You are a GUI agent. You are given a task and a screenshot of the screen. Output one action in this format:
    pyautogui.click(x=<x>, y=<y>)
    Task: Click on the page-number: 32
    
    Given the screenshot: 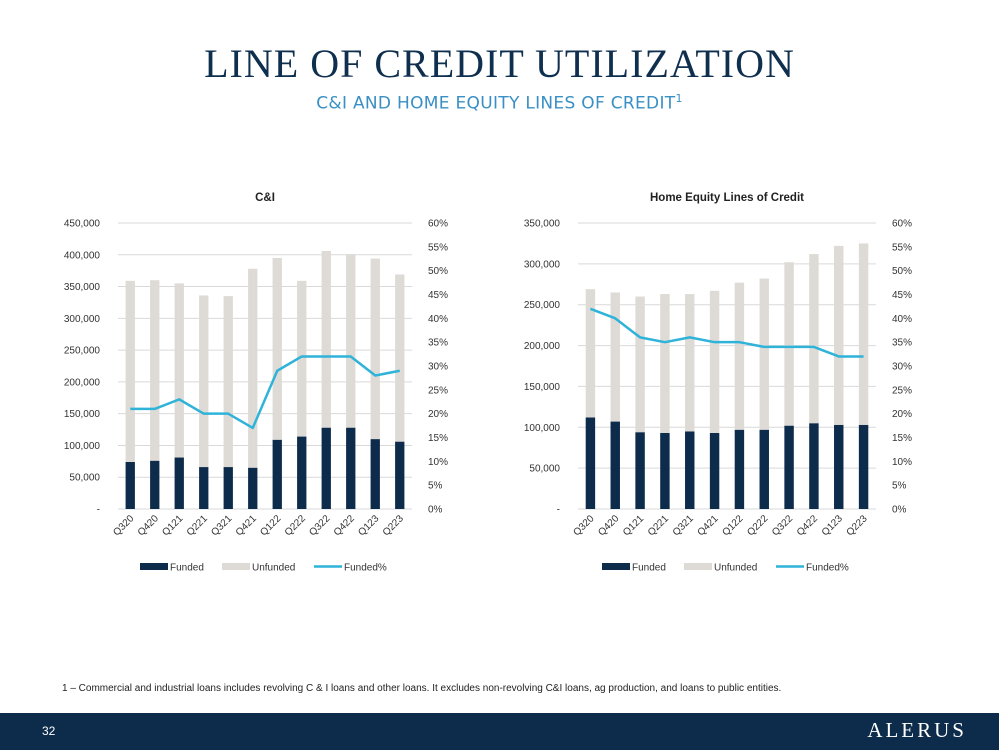 What is the action you would take?
    pyautogui.click(x=49, y=731)
    